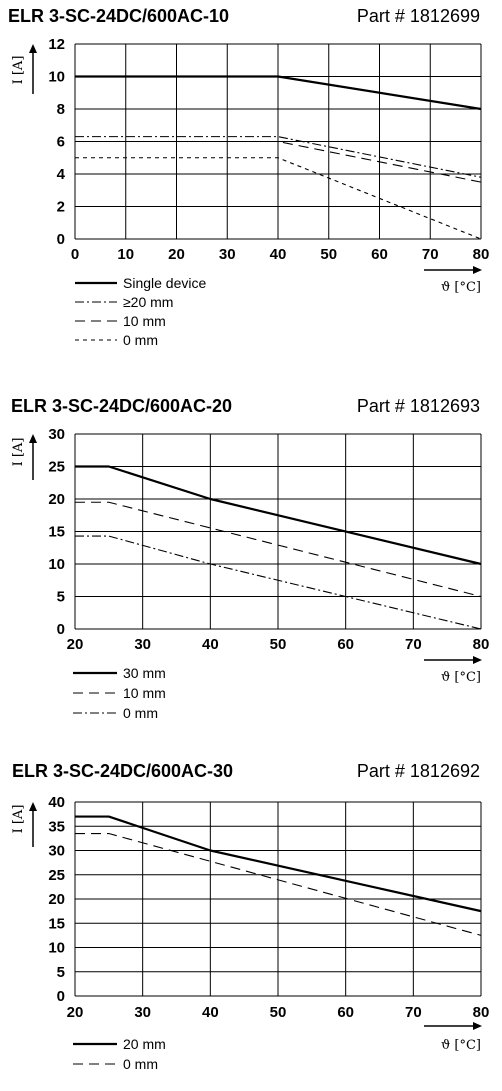  Describe the element at coordinates (418, 406) in the screenshot. I see `part-number: Part # 1812693` at that location.